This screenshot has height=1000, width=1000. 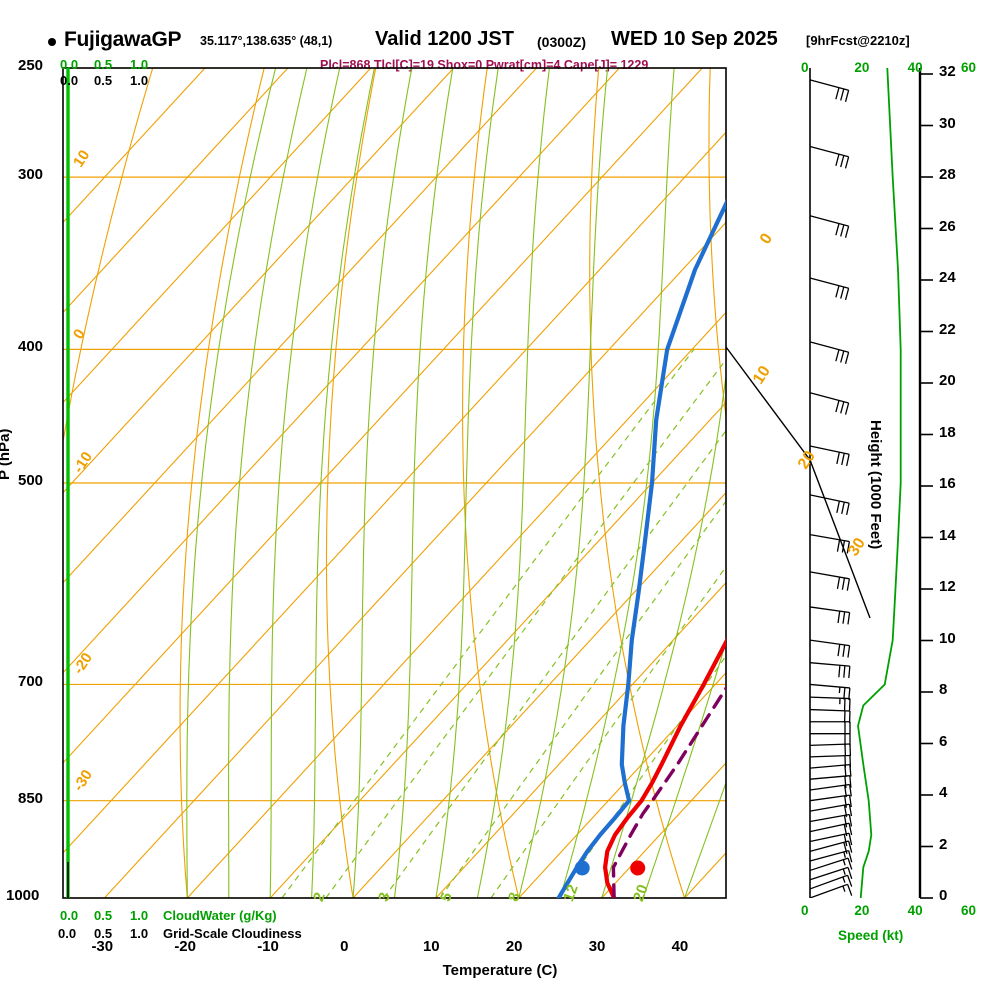 What do you see at coordinates (798, 482) in the screenshot?
I see `wind-envelope-line` at bounding box center [798, 482].